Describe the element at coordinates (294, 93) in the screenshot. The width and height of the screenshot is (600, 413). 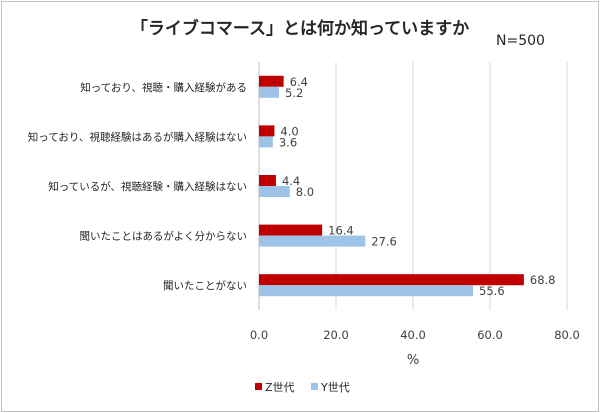
I see `data-label: 5.2` at that location.